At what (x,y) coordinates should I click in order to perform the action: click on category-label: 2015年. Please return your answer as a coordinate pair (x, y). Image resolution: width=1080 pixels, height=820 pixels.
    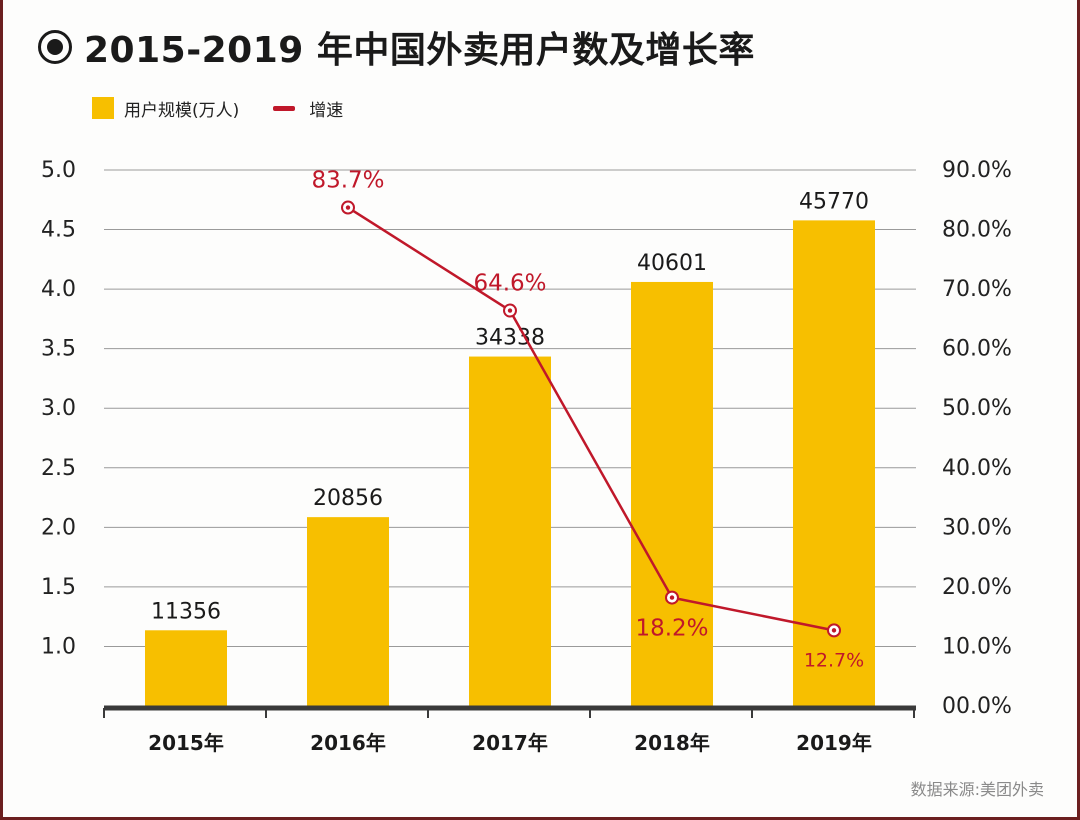
    Looking at the image, I should click on (186, 743).